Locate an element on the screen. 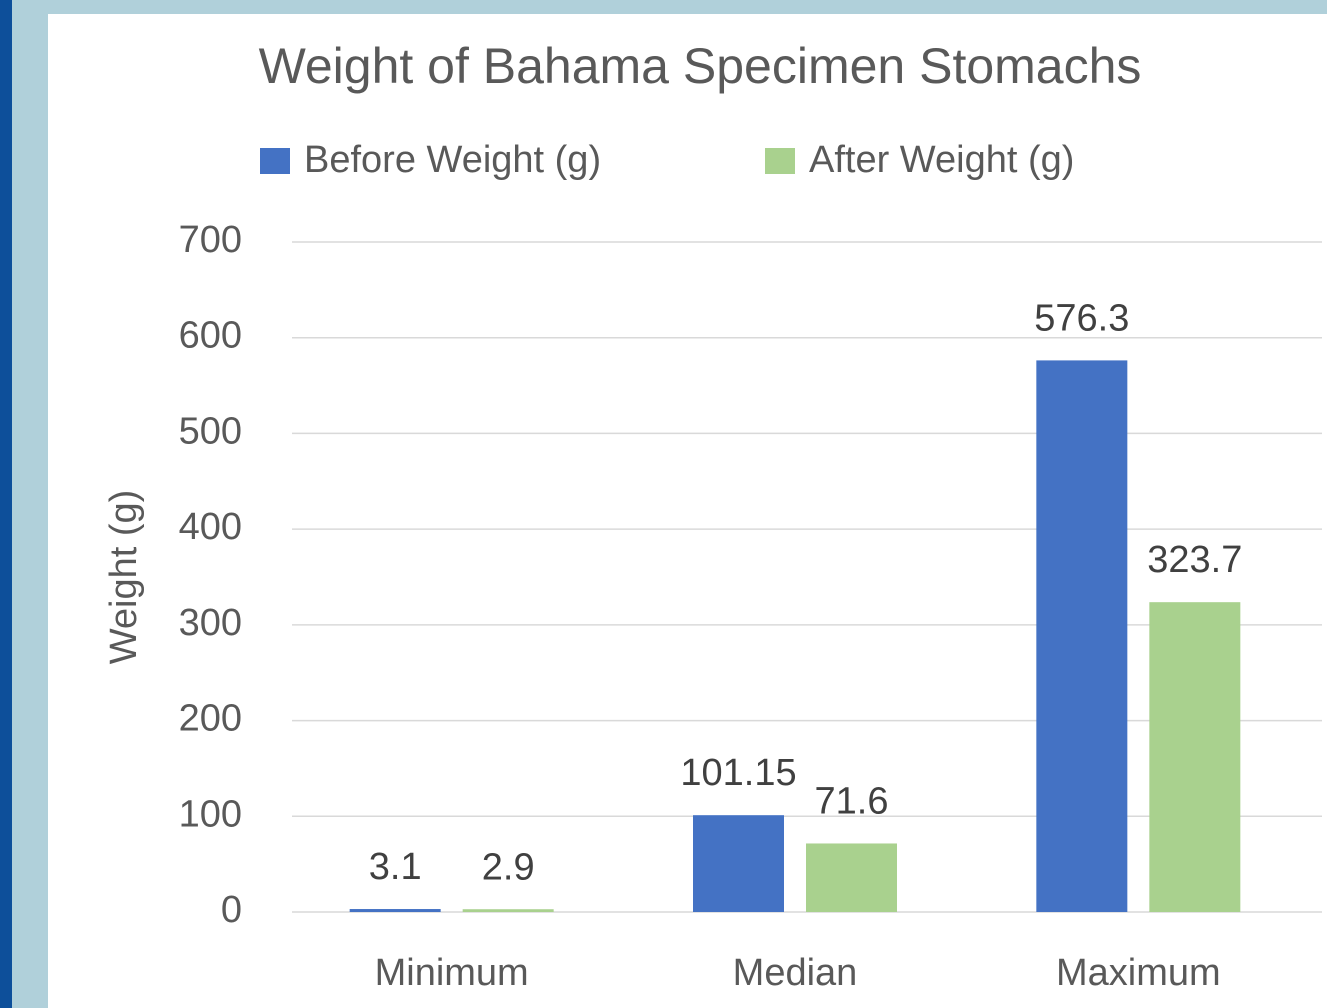 The width and height of the screenshot is (1327, 1008). y-axis-label: Weight (g) is located at coordinates (124, 577).